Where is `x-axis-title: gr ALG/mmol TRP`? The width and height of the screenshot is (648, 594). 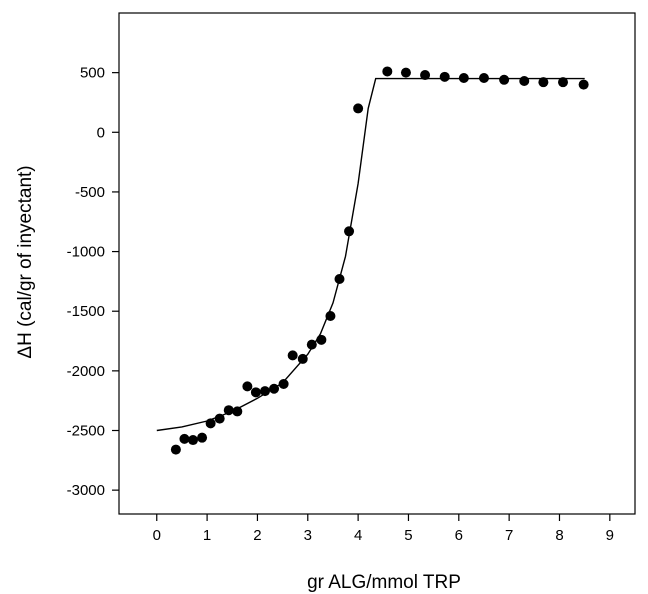 x-axis-title: gr ALG/mmol TRP is located at coordinates (384, 582).